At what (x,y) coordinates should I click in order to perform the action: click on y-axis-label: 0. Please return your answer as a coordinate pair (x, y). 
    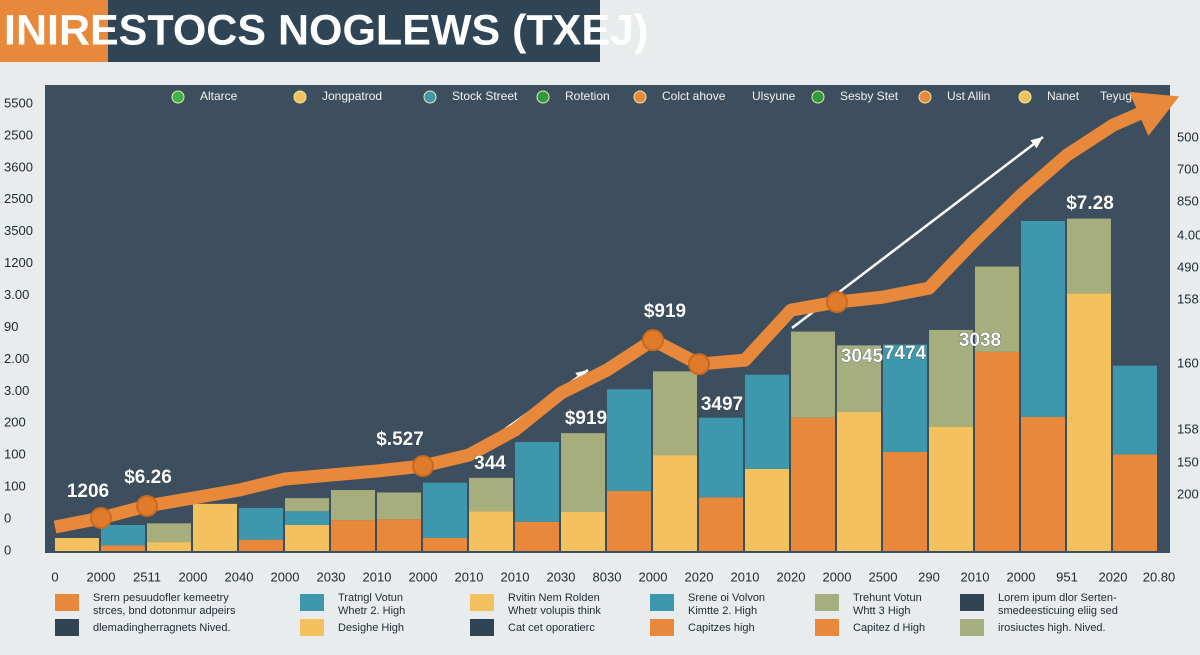
    Looking at the image, I should click on (7, 518).